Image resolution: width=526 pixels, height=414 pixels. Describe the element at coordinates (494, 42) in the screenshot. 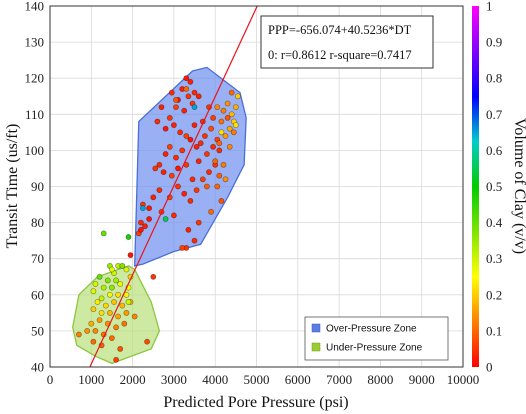

I see `colorbar-tick-label: 0.9` at that location.